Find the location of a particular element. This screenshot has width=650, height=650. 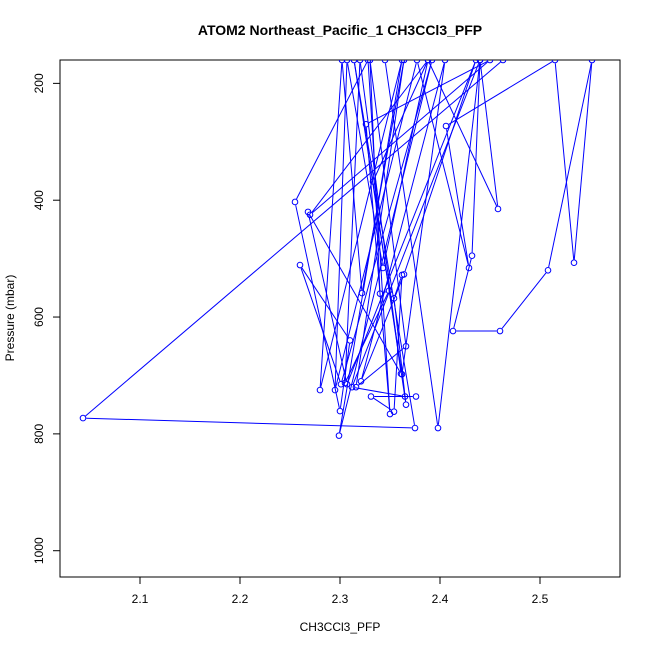

x-axis-label: CH3CCl3_PFP is located at coordinates (340, 627).